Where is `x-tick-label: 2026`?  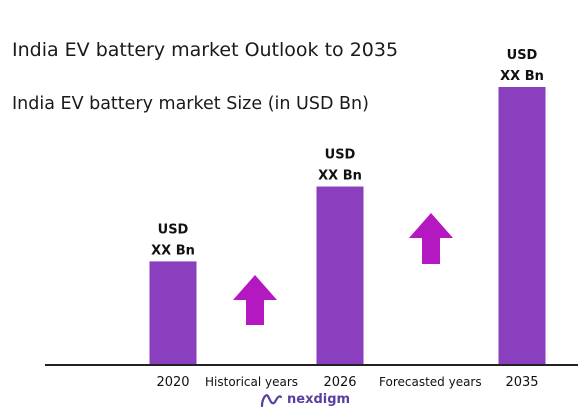
x-tick-label: 2026 is located at coordinates (339, 382).